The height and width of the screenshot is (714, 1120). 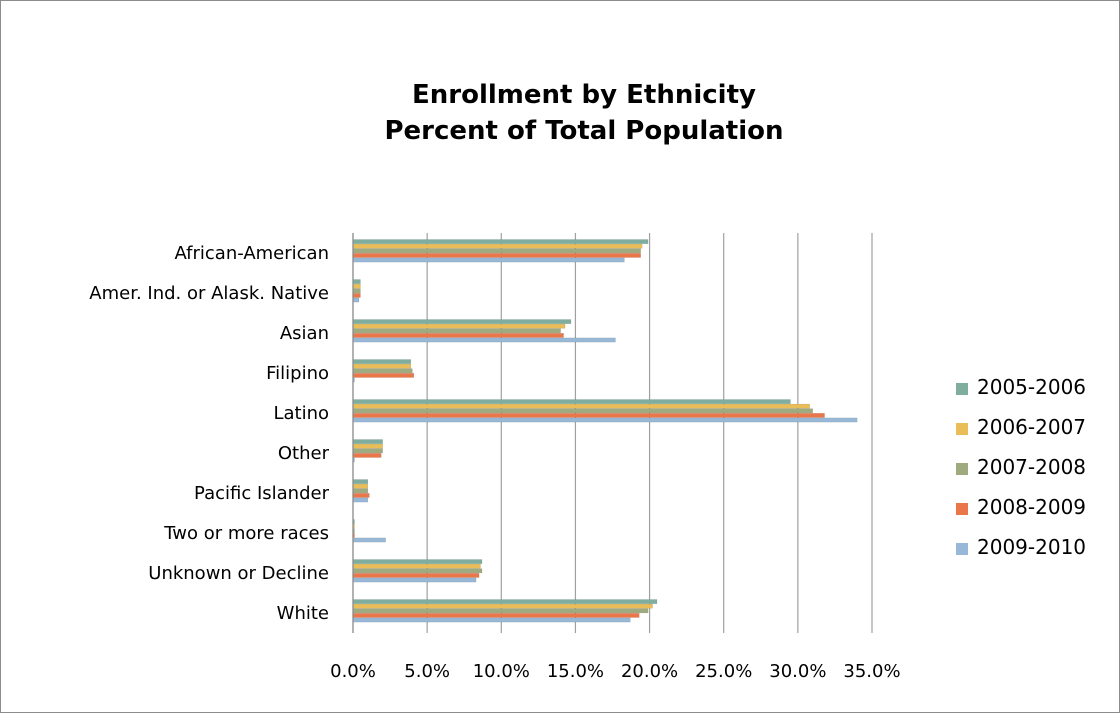 I want to click on legend-label: 2005-2006, so click(x=1031, y=387).